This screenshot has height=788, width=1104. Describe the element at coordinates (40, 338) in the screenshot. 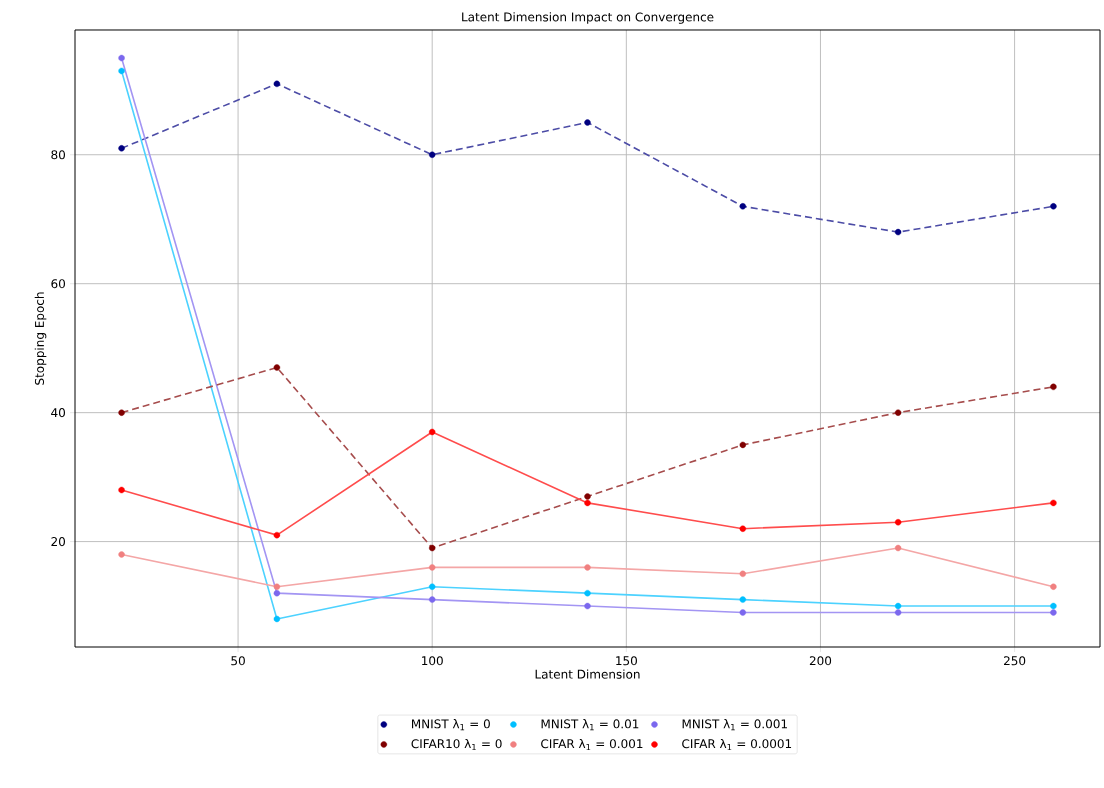

I see `y-axis-title: Stopping Epoch` at that location.